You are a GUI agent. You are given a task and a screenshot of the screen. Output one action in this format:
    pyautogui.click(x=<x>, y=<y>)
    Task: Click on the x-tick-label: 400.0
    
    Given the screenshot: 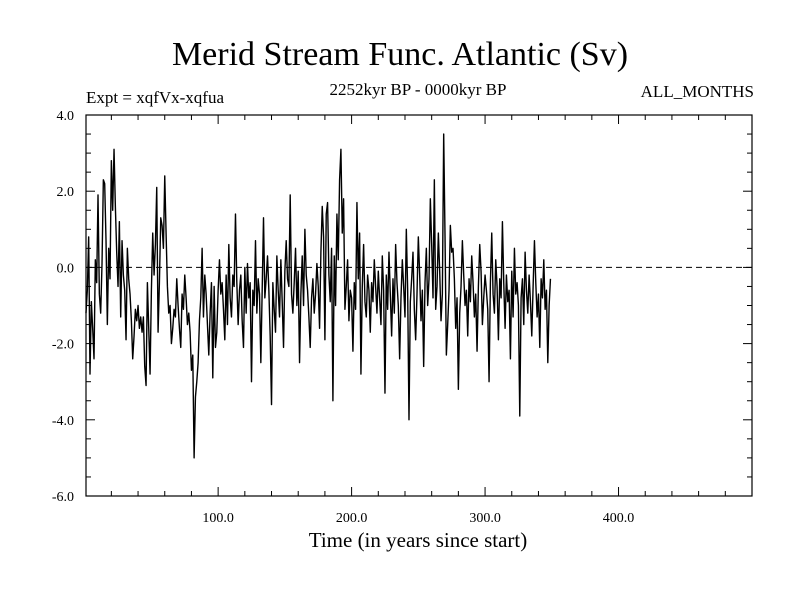 What is the action you would take?
    pyautogui.click(x=619, y=518)
    